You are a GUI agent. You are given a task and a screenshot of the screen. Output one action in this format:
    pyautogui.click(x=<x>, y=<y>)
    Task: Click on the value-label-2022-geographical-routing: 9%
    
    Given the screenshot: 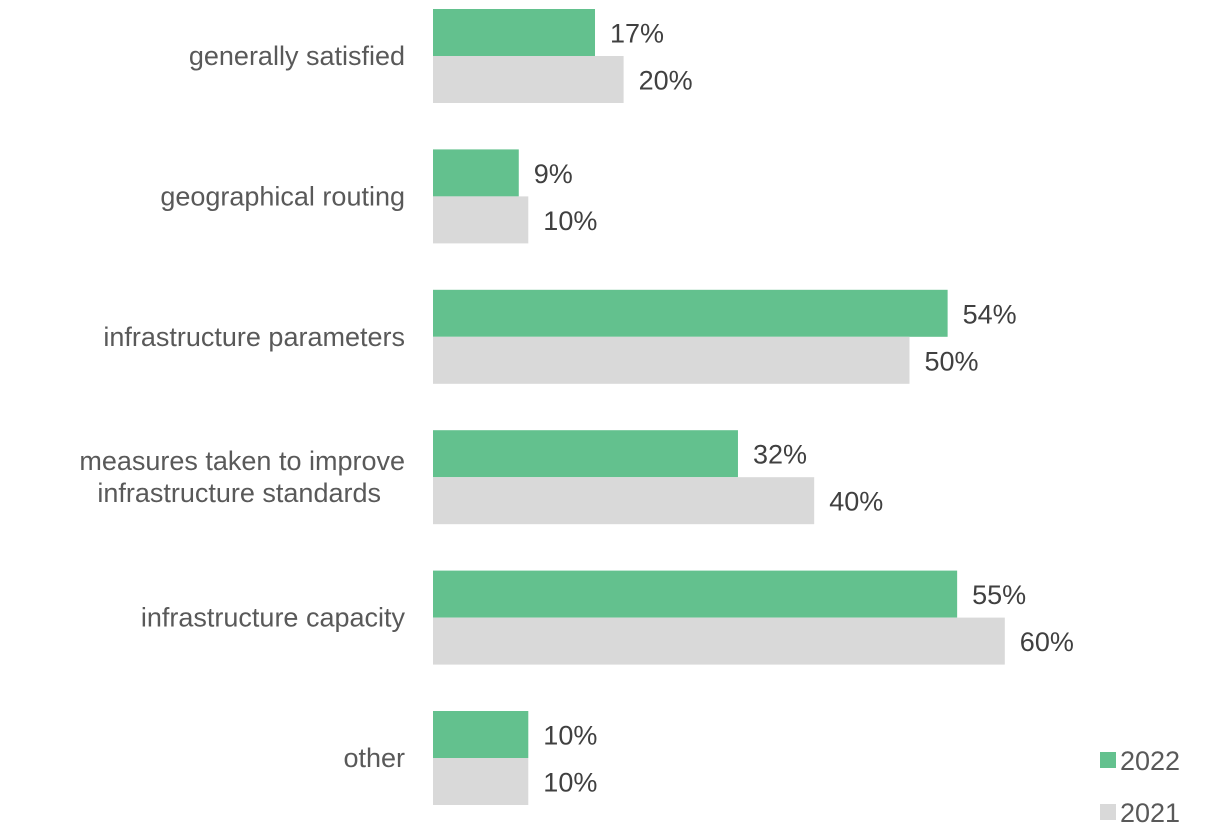 What is the action you would take?
    pyautogui.click(x=553, y=174)
    